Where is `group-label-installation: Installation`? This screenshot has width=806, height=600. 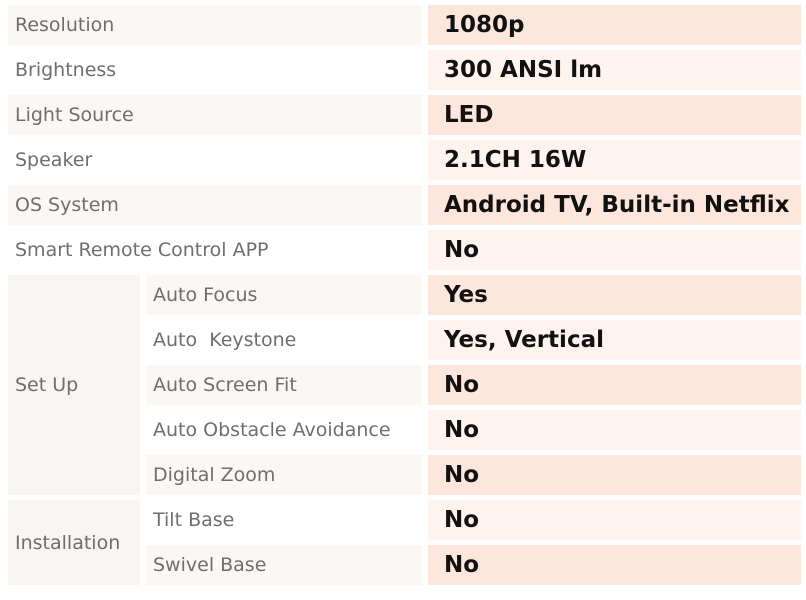 group-label-installation: Installation is located at coordinates (74, 542).